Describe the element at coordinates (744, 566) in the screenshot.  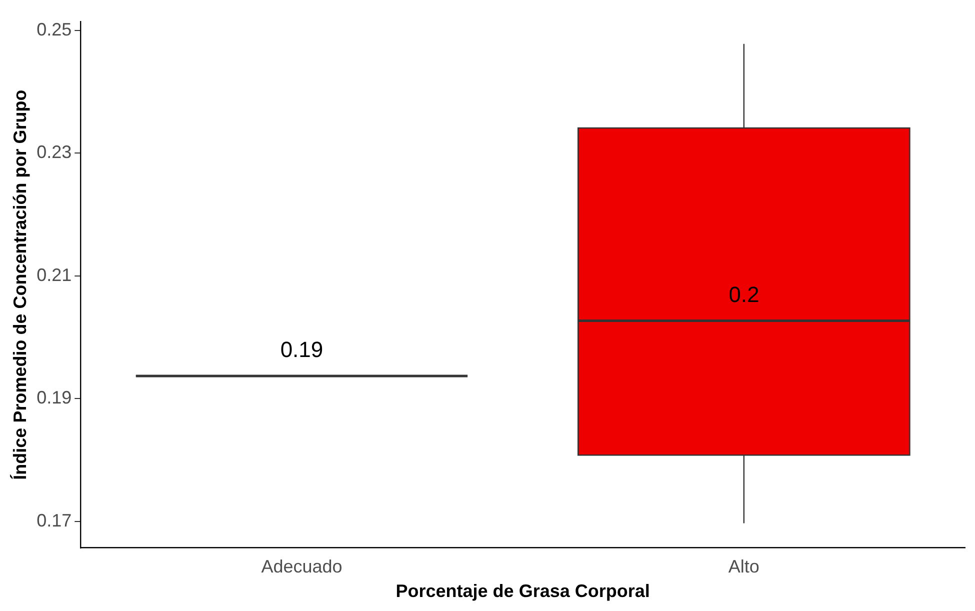
I see `x-tick-label: Alto` at that location.